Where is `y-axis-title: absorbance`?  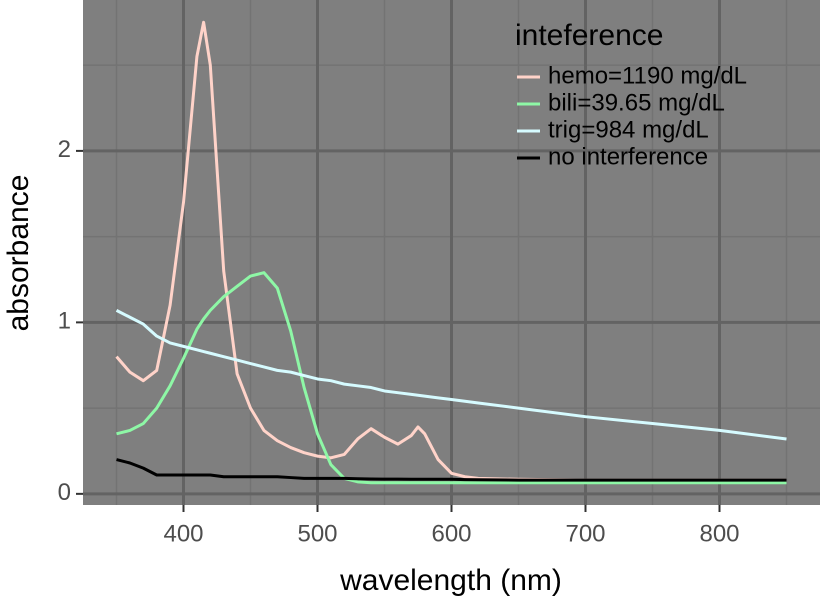 y-axis-title: absorbance is located at coordinates (18, 253).